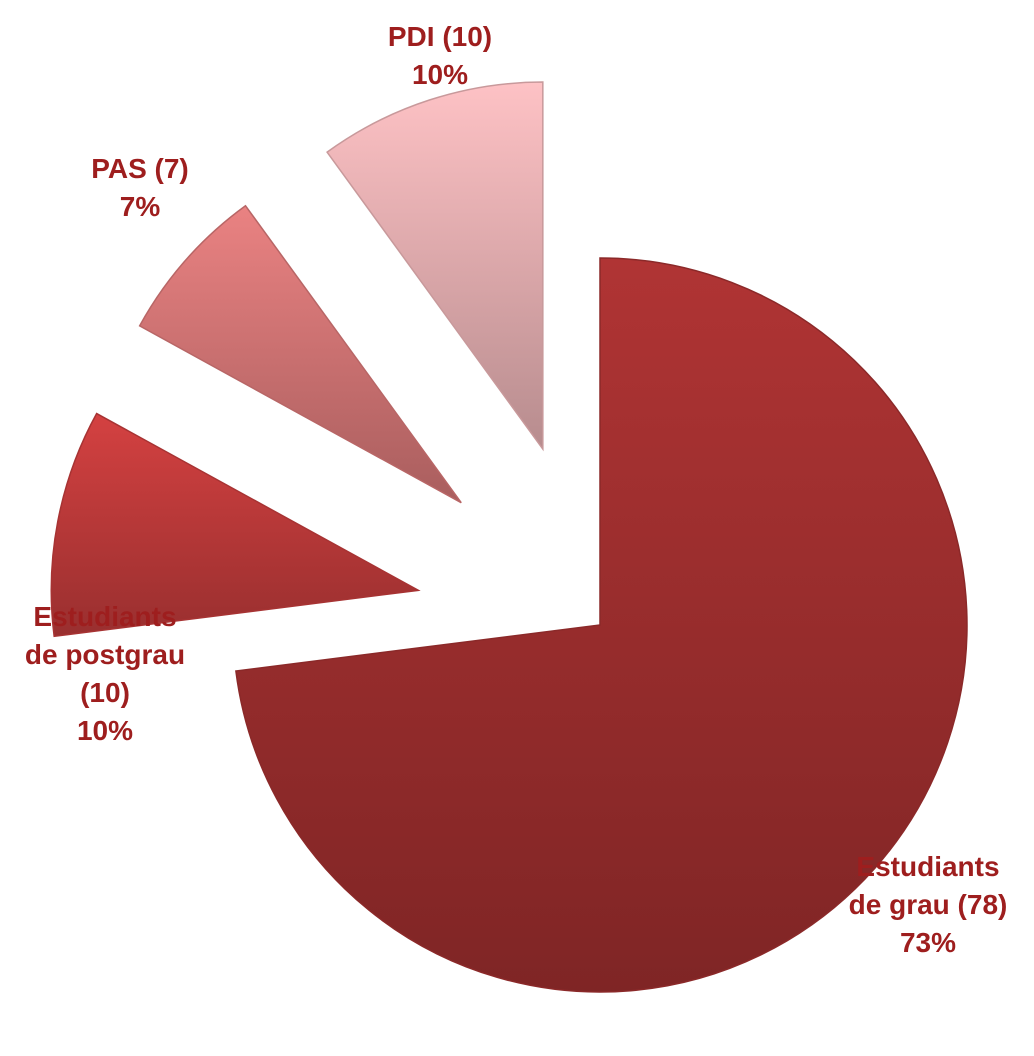  What do you see at coordinates (928, 942) in the screenshot?
I see `slice-value-label: 73%` at bounding box center [928, 942].